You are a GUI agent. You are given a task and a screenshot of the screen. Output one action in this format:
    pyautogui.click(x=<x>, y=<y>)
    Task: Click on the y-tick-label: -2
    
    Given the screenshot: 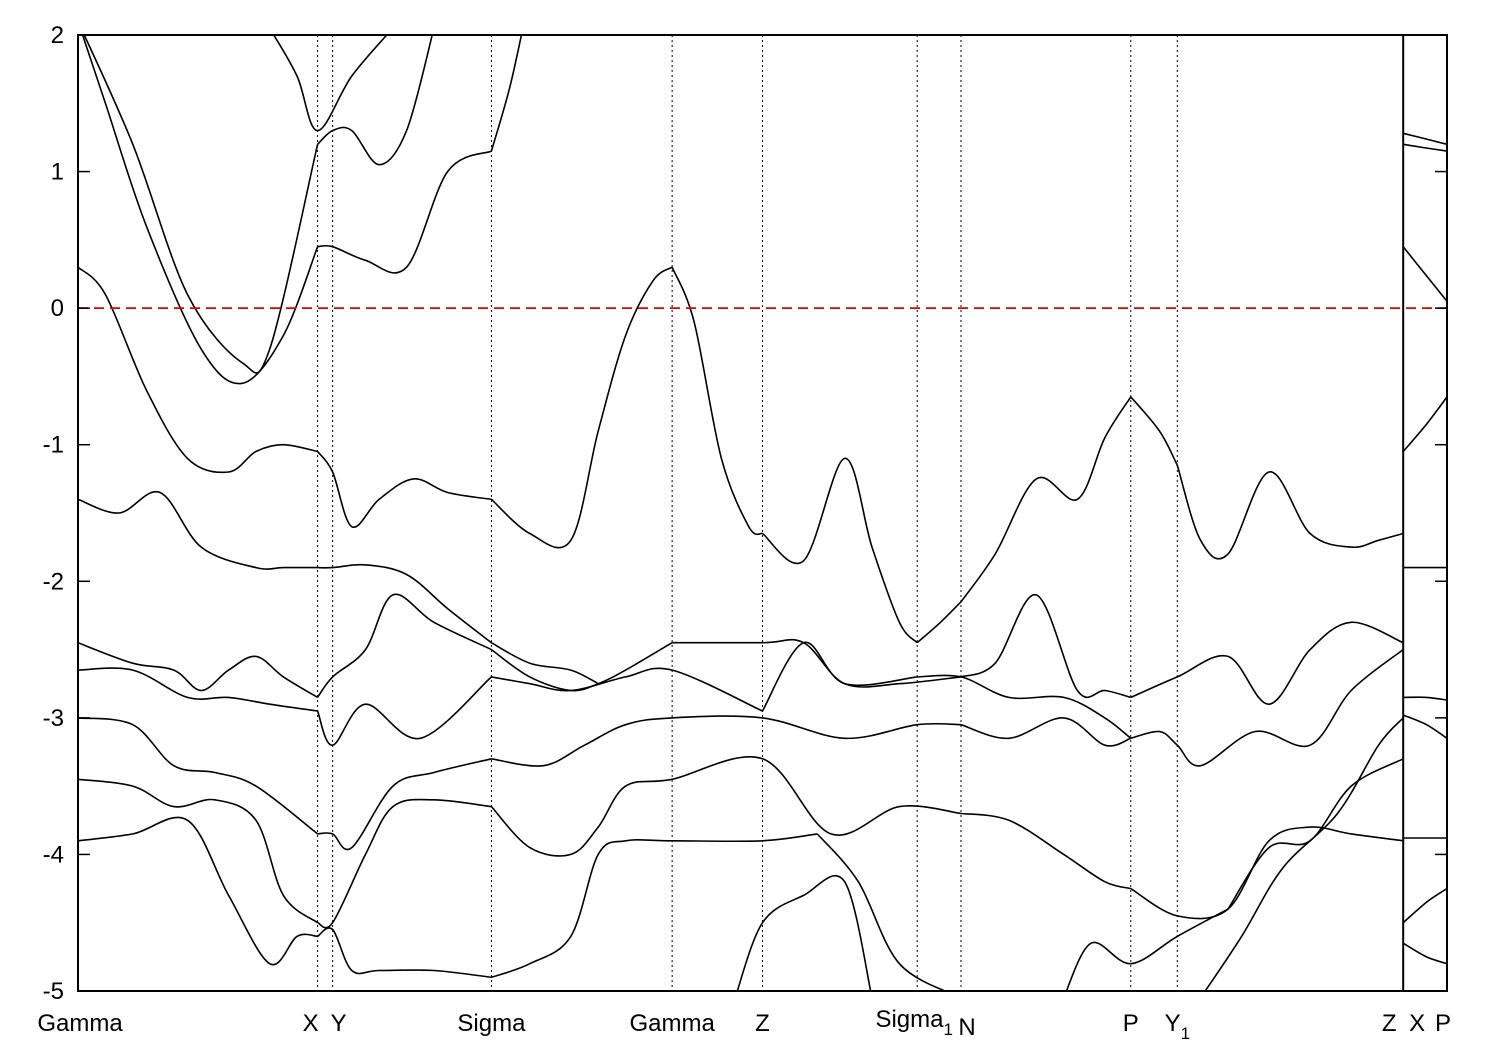 What is the action you would take?
    pyautogui.click(x=53, y=581)
    